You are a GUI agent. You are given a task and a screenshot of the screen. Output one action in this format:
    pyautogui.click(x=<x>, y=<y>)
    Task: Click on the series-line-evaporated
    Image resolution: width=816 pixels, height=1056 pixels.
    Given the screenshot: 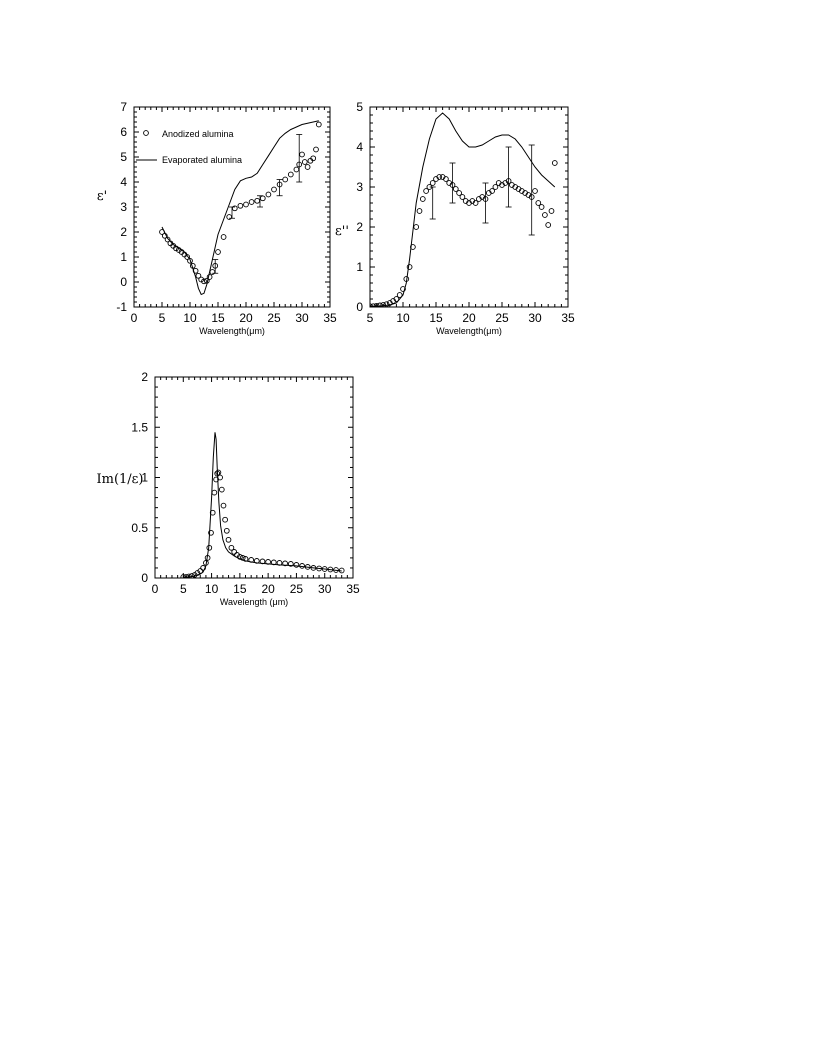 What is the action you would take?
    pyautogui.click(x=240, y=208)
    